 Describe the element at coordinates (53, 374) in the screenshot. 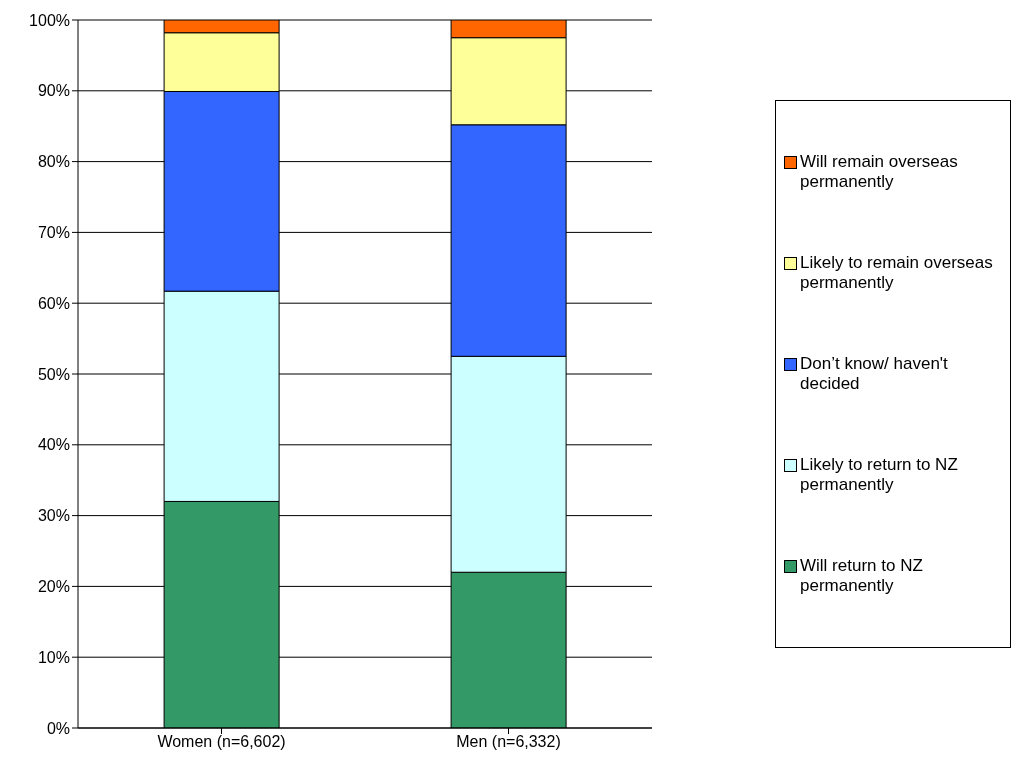

I see `y-tick-label: 50%` at that location.